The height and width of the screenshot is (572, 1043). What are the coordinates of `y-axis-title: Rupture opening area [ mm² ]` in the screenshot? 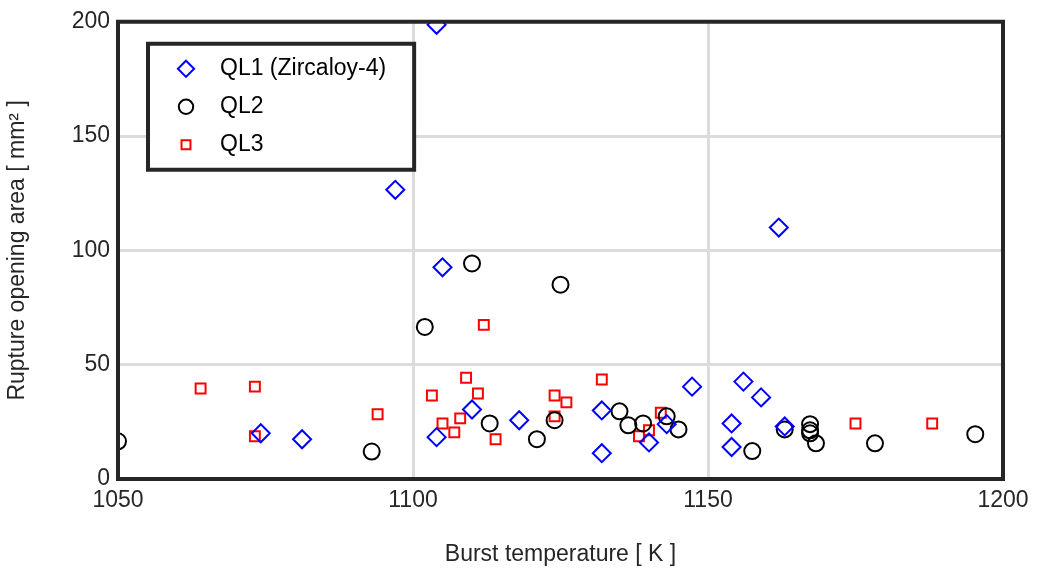 It's located at (16, 250).